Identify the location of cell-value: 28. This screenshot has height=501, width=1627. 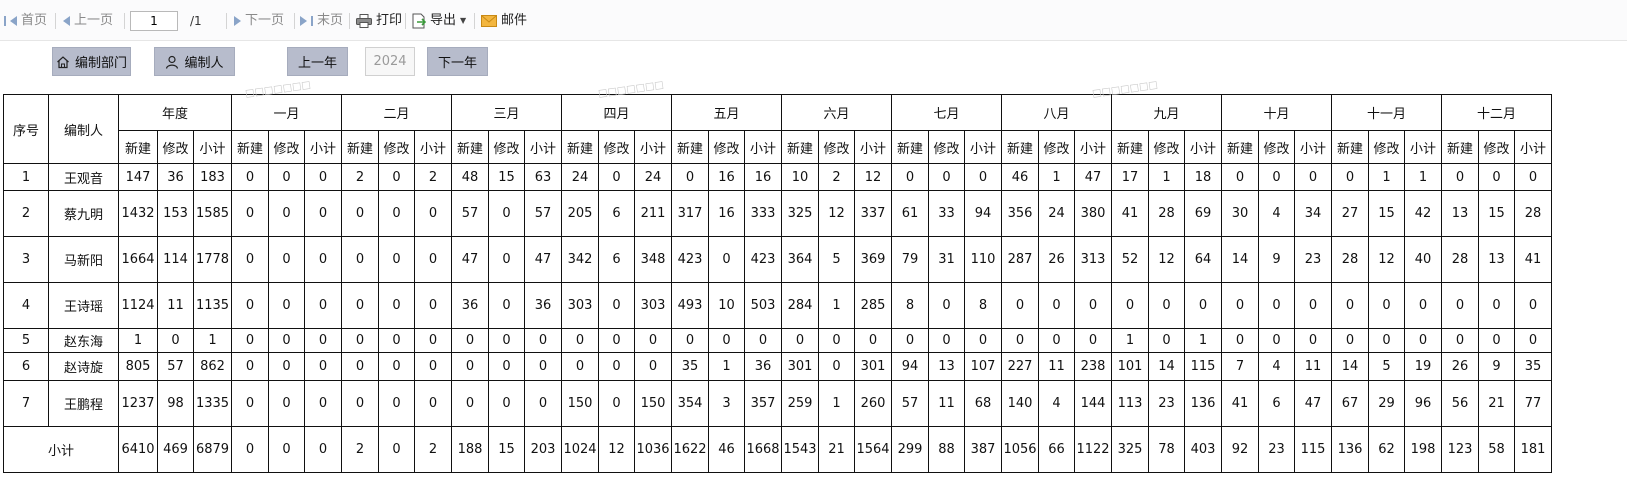
(1460, 259).